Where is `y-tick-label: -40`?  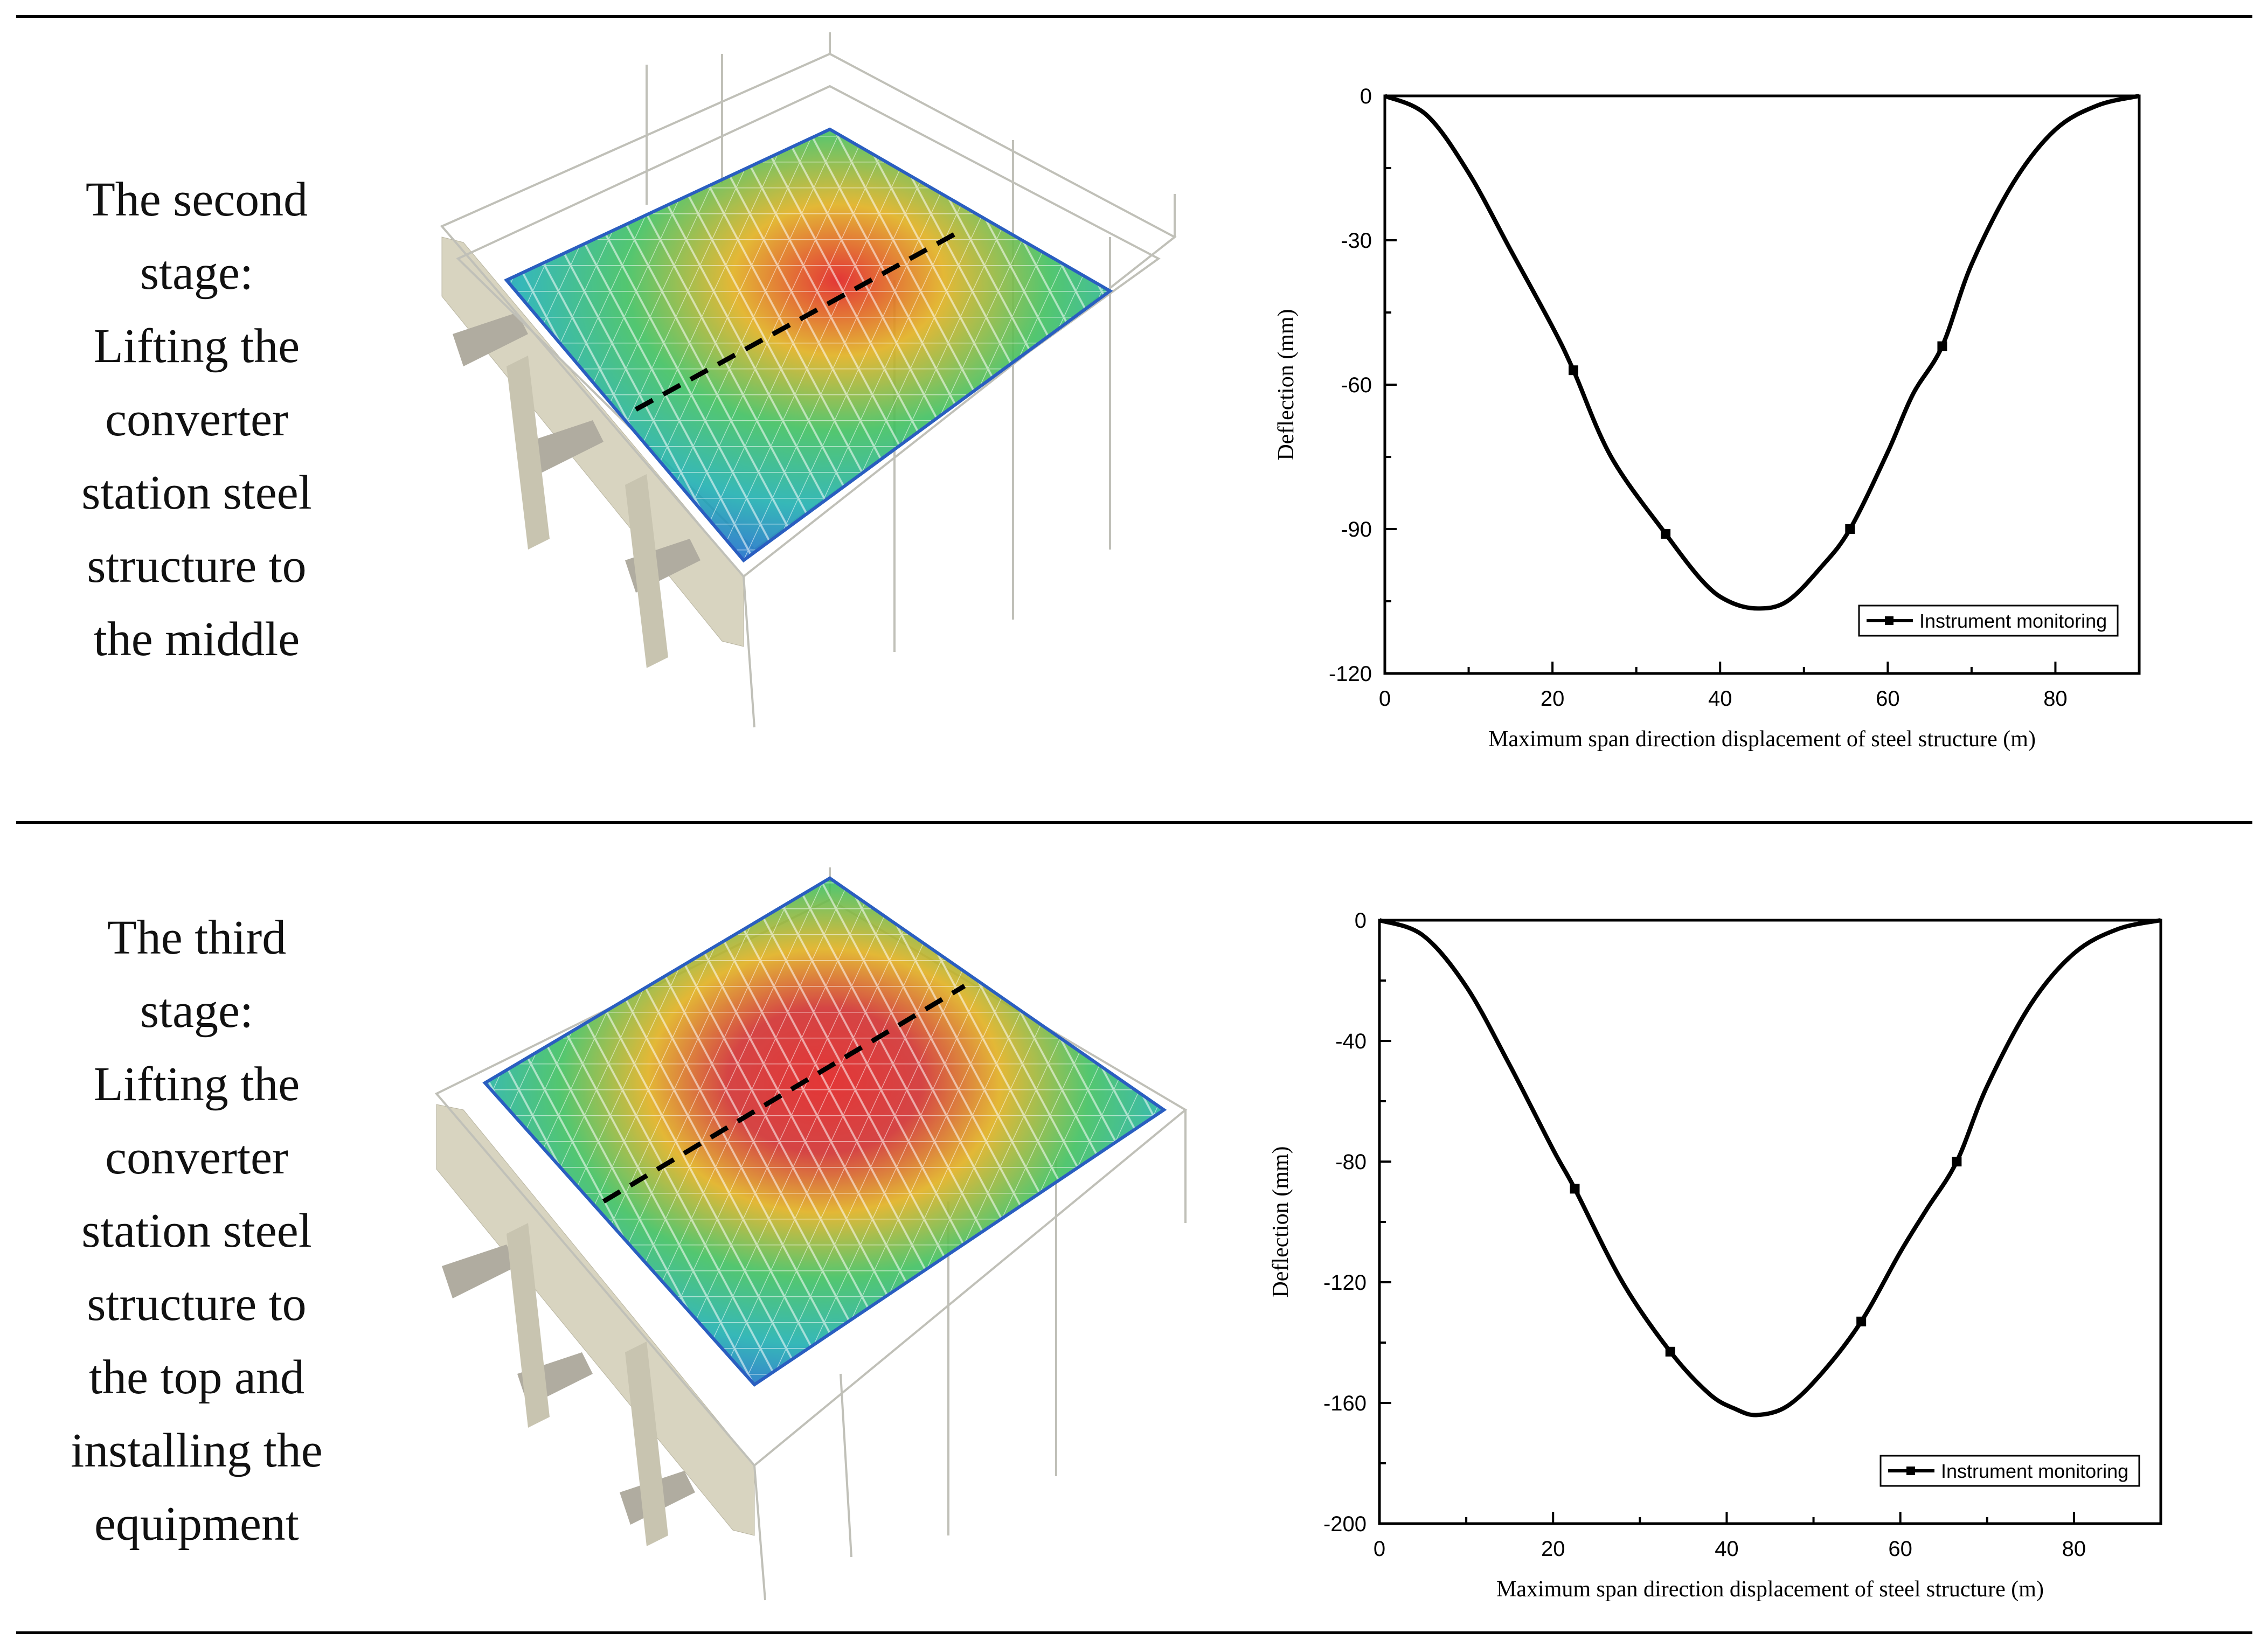
y-tick-label: -40 is located at coordinates (1351, 1041).